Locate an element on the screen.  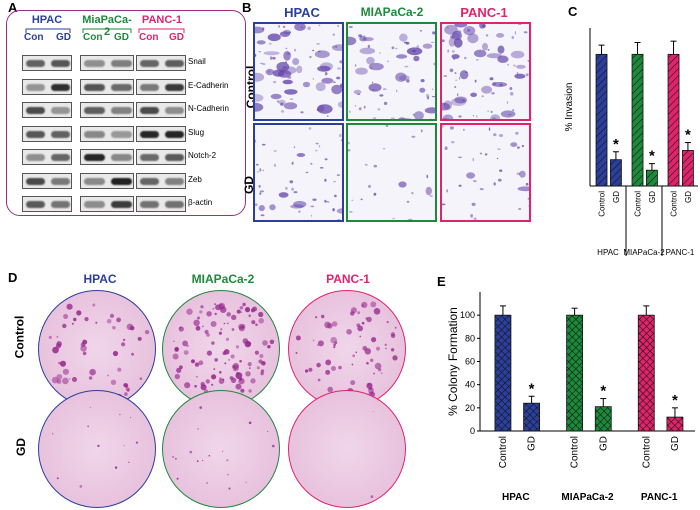
blot-protein-label: Zeb is located at coordinates (195, 179).